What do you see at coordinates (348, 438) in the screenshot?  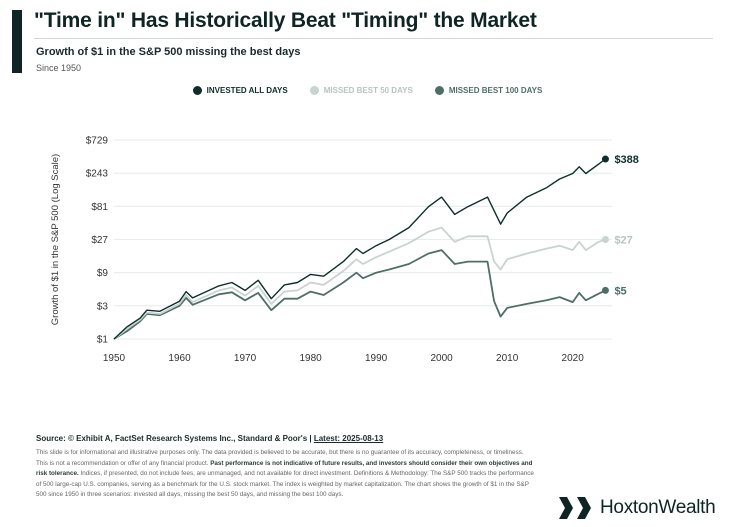 I see `latest-date-link: Latest: 2025-08-13` at bounding box center [348, 438].